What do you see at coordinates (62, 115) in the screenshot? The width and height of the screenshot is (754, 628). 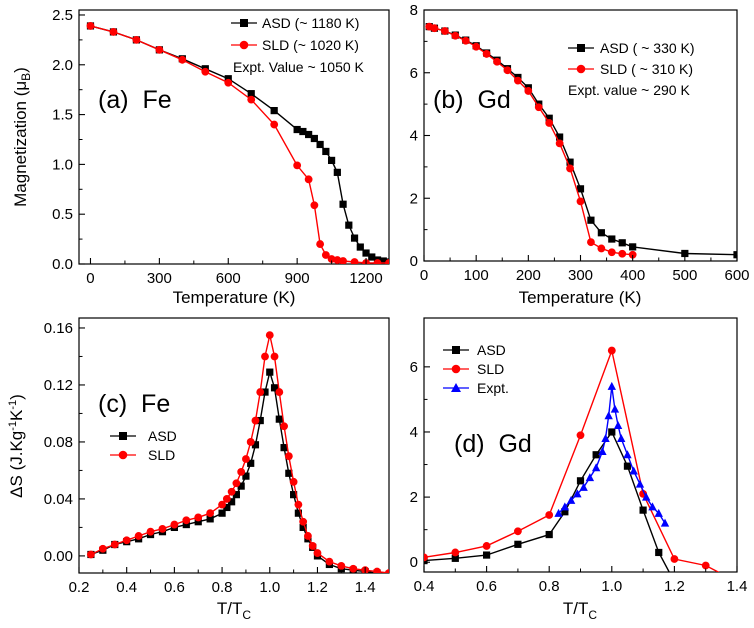 I see `panel-a-y-tick-label: 1.5` at bounding box center [62, 115].